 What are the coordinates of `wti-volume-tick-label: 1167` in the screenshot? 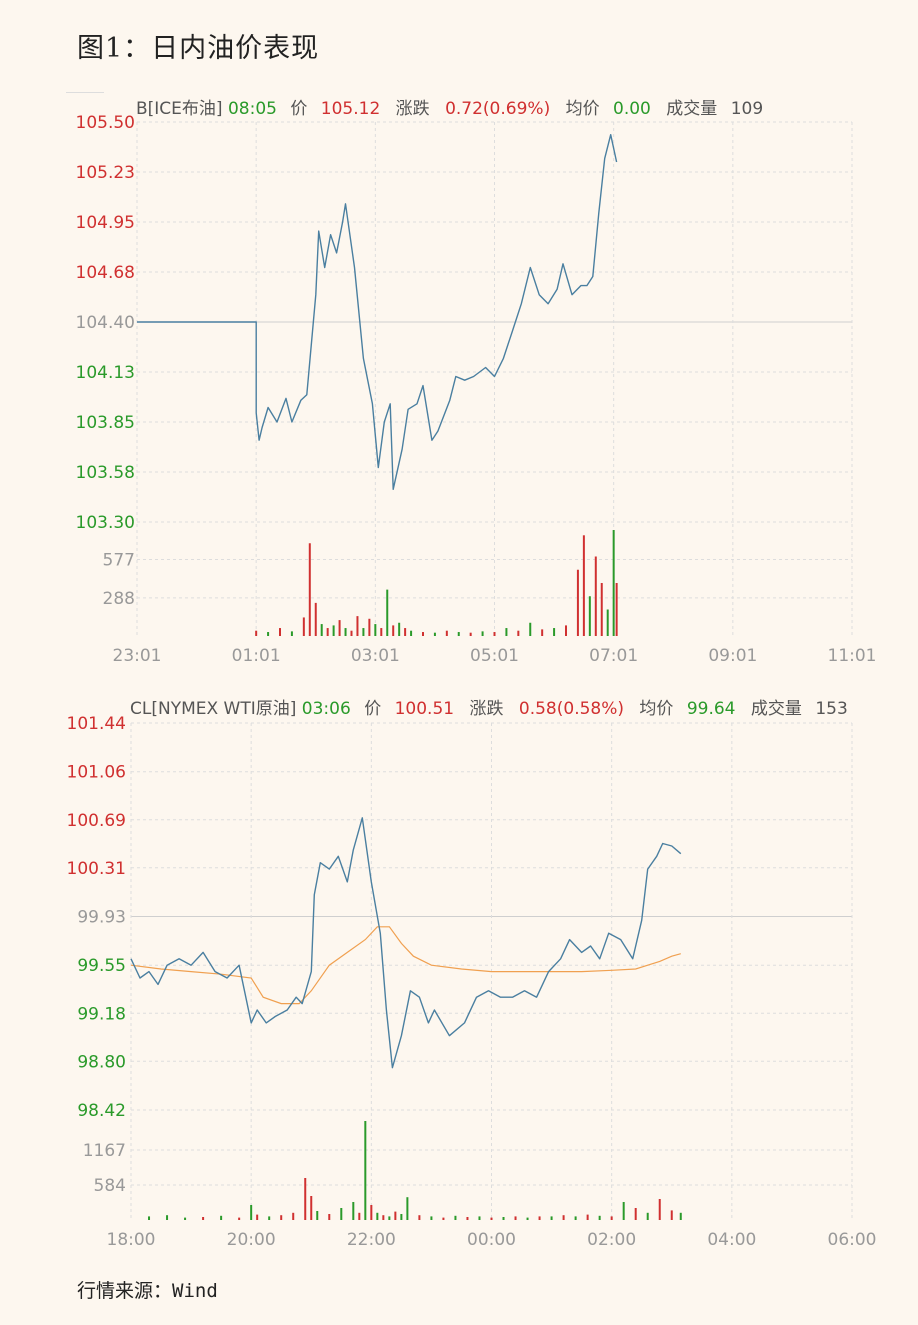 It's located at (104, 1151).